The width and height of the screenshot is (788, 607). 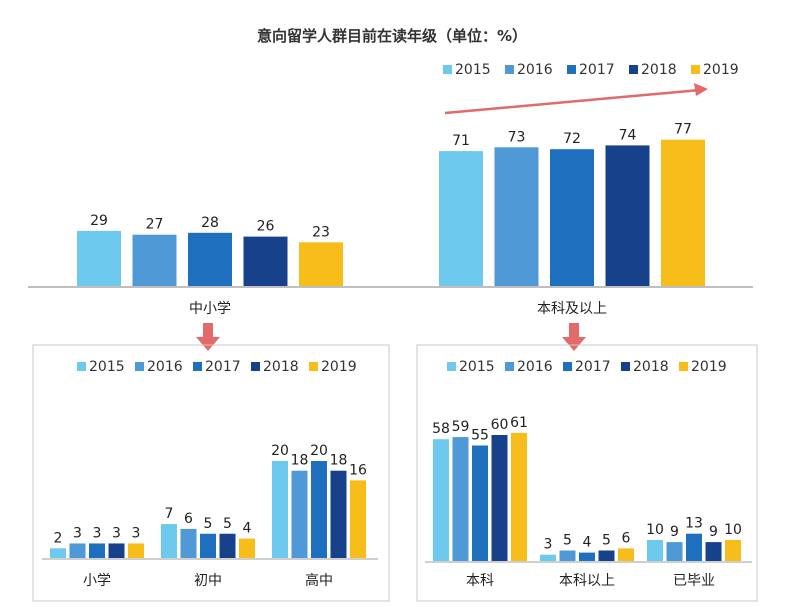 I want to click on value-label-本科以上-2015: 3, so click(x=548, y=545).